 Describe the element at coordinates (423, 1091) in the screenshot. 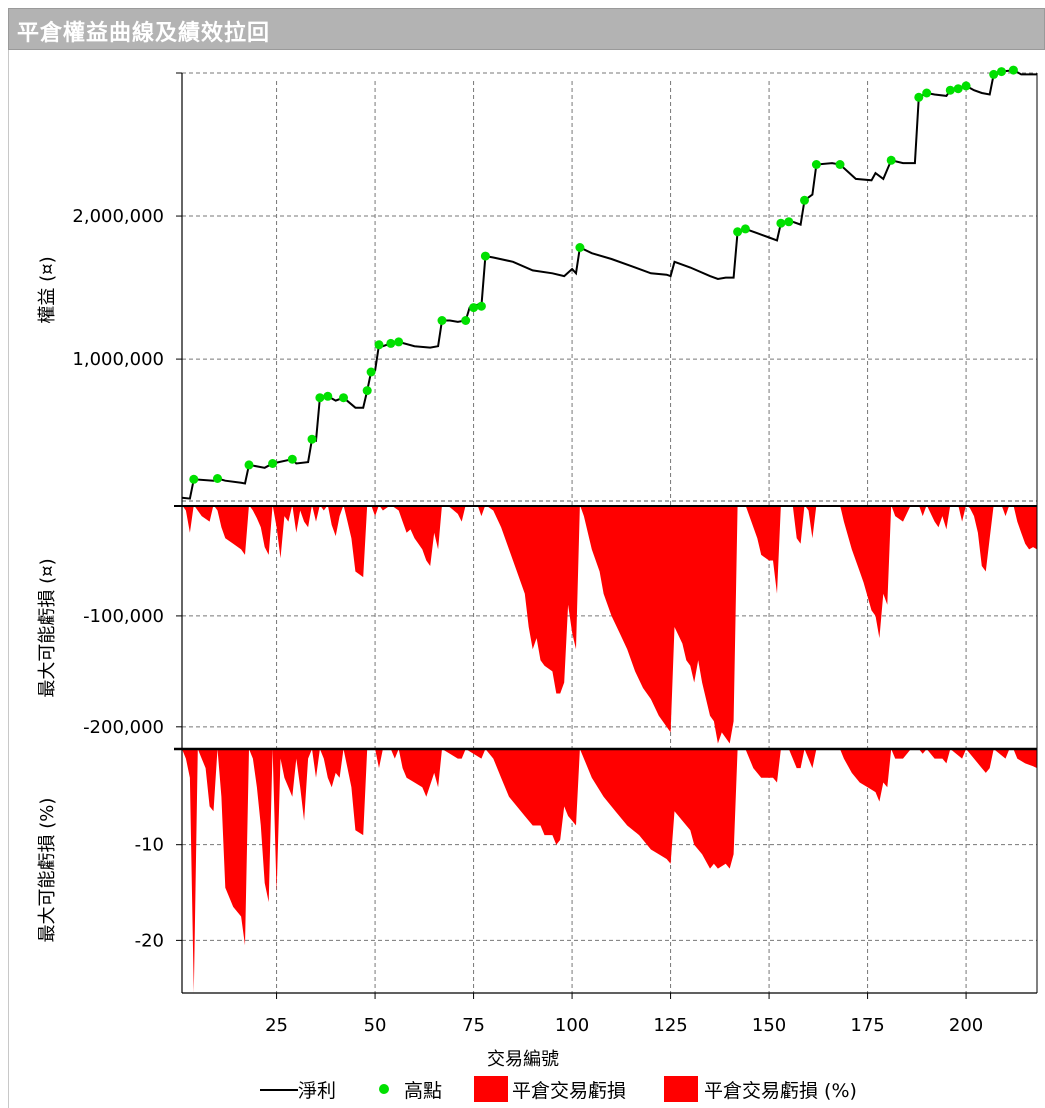

I see `legend-high-point-label: 高點` at that location.